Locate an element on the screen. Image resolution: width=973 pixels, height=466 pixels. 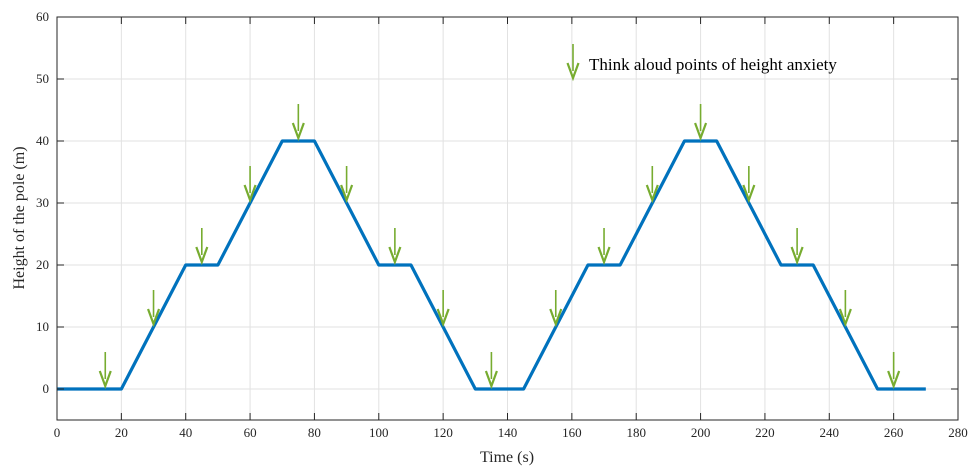
legend-entry-think-aloud: Think aloud points of height anxiety is located at coordinates (713, 64).